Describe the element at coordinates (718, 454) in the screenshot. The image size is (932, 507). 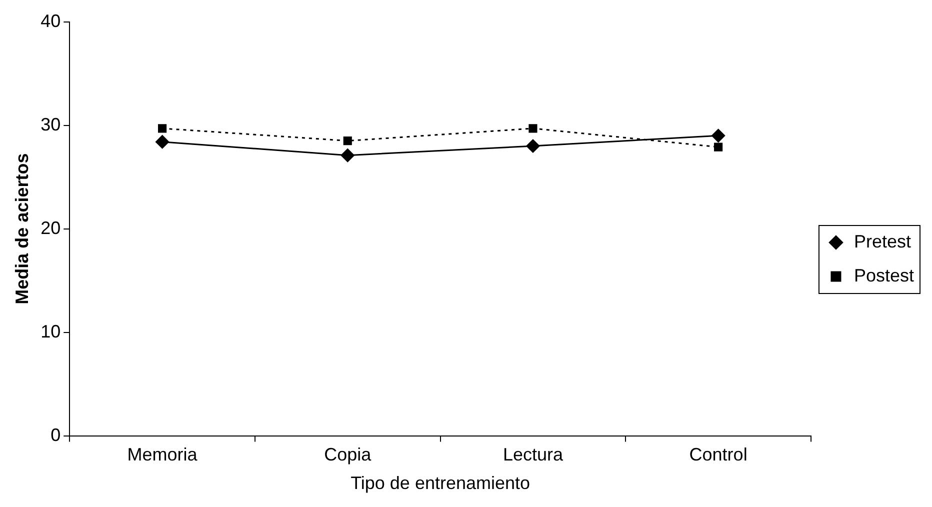
I see `x-tick-label: Control` at that location.